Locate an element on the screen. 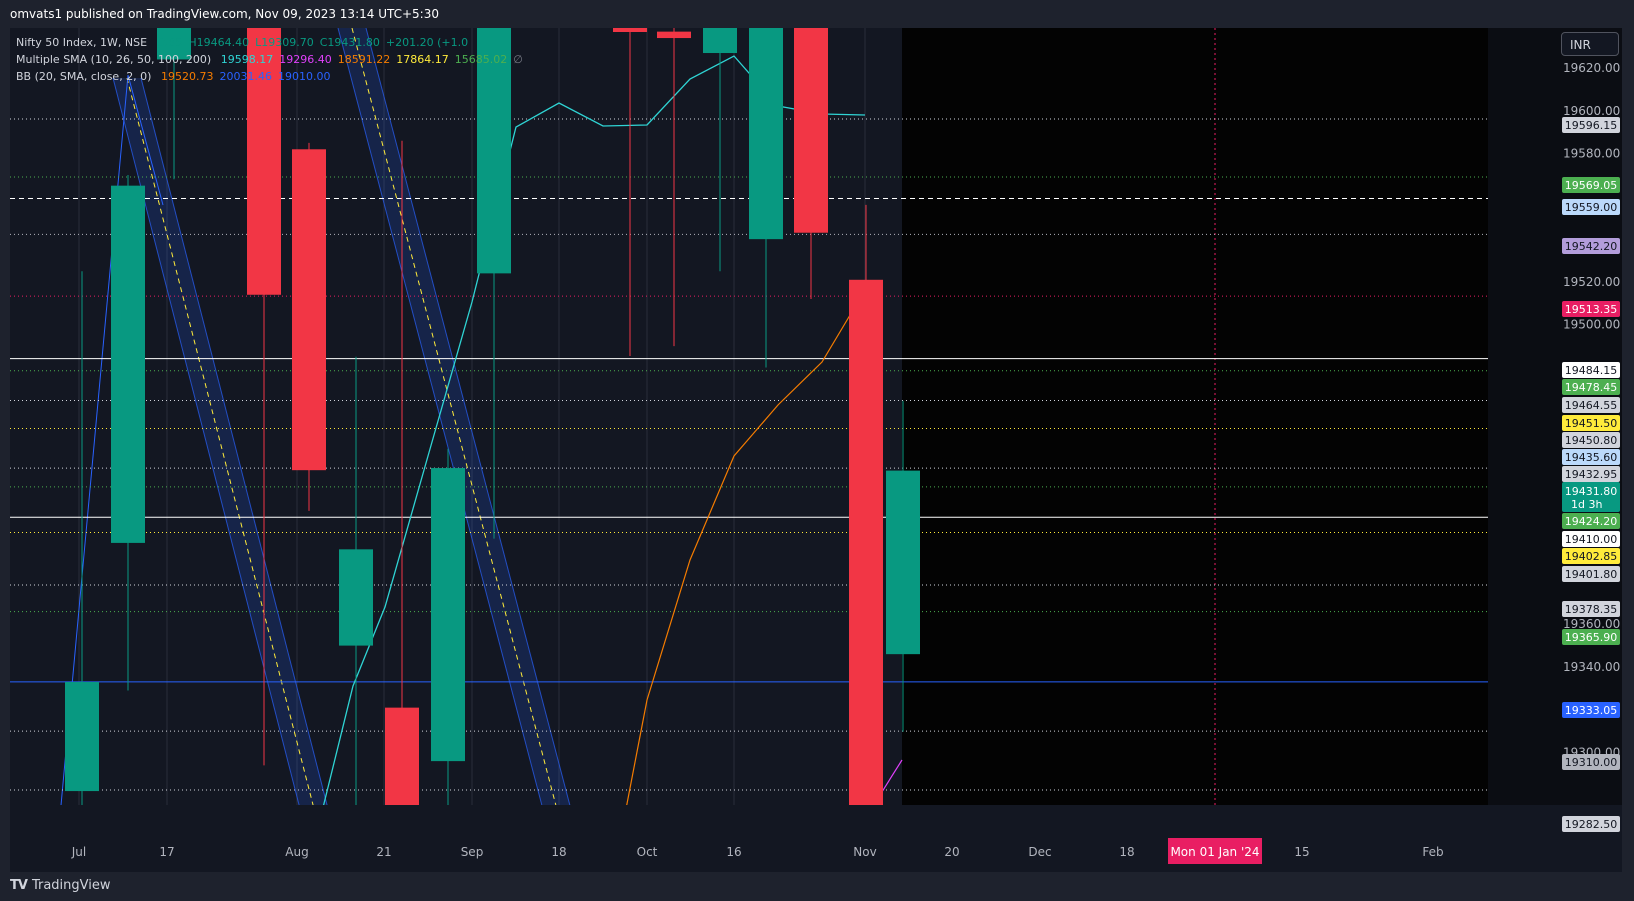 Image resolution: width=1634 pixels, height=901 pixels. price-label-text: 19401.80 is located at coordinates (1591, 574).